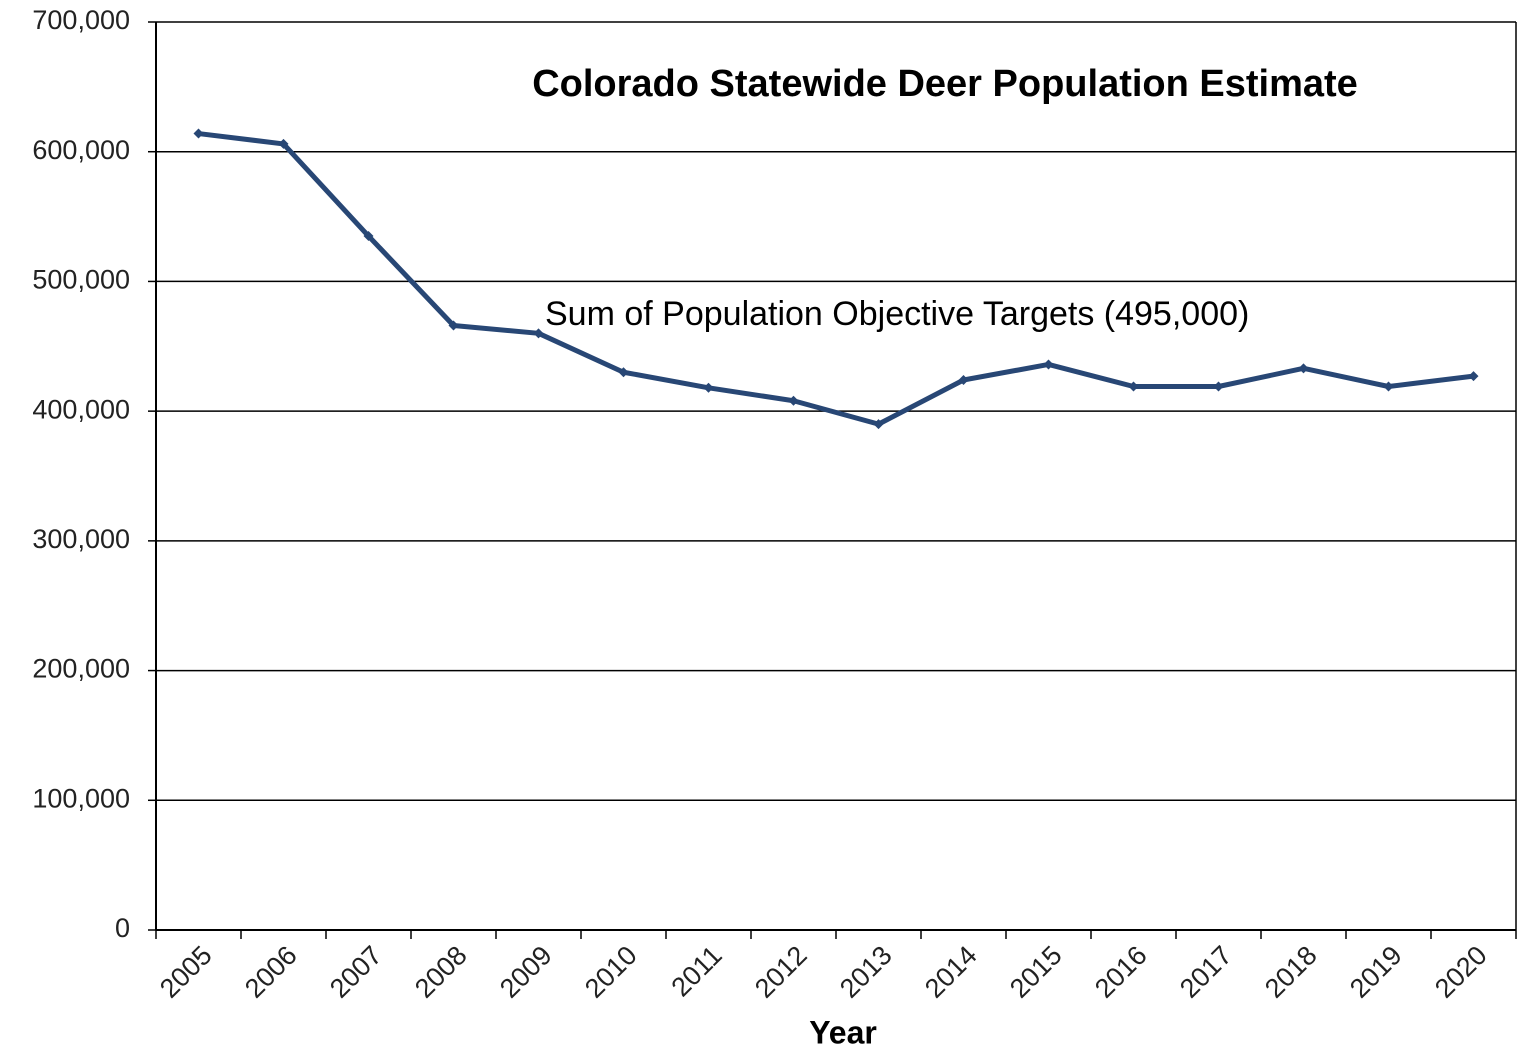  What do you see at coordinates (186, 972) in the screenshot?
I see `x-tick-label: 2005` at bounding box center [186, 972].